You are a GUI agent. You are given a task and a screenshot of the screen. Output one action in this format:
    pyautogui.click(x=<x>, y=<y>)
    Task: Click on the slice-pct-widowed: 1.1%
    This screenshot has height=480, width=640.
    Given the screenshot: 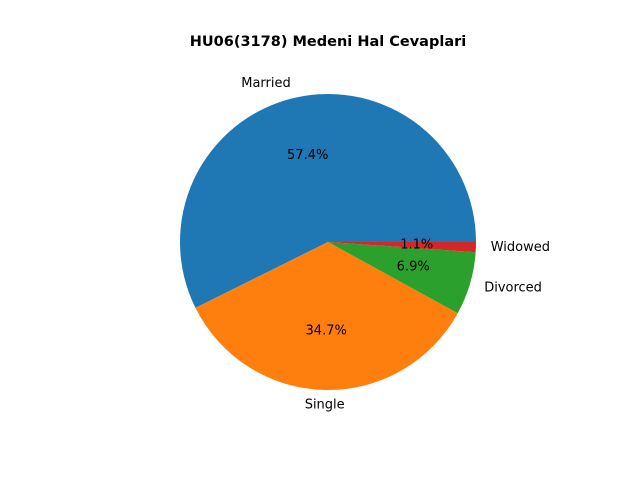 What is the action you would take?
    pyautogui.click(x=416, y=245)
    